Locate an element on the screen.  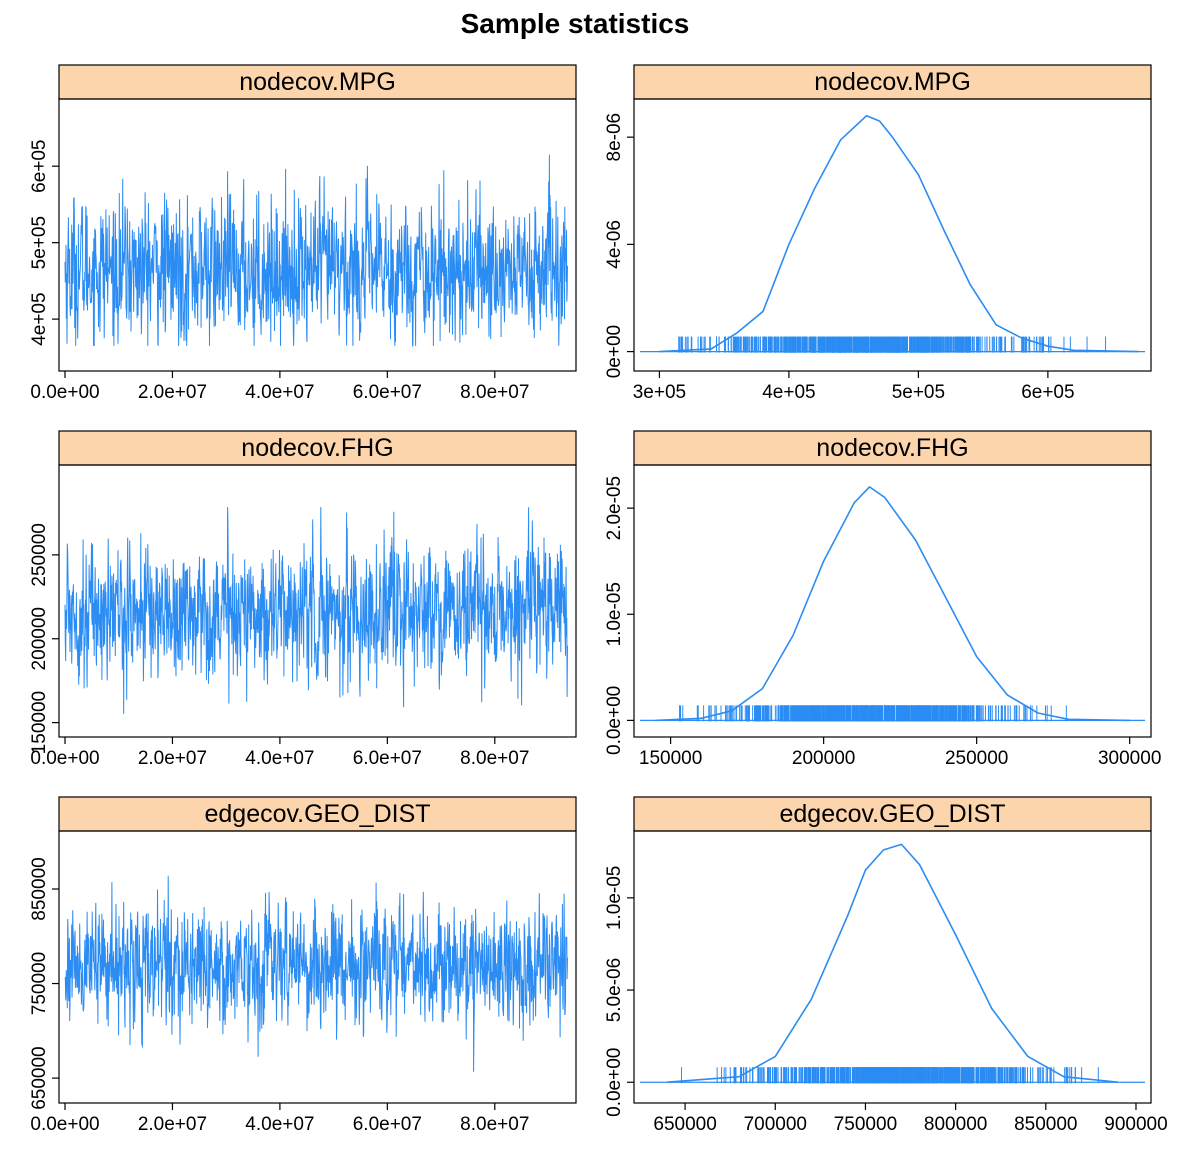
x-tick-label: 6e+05 is located at coordinates (1047, 392).